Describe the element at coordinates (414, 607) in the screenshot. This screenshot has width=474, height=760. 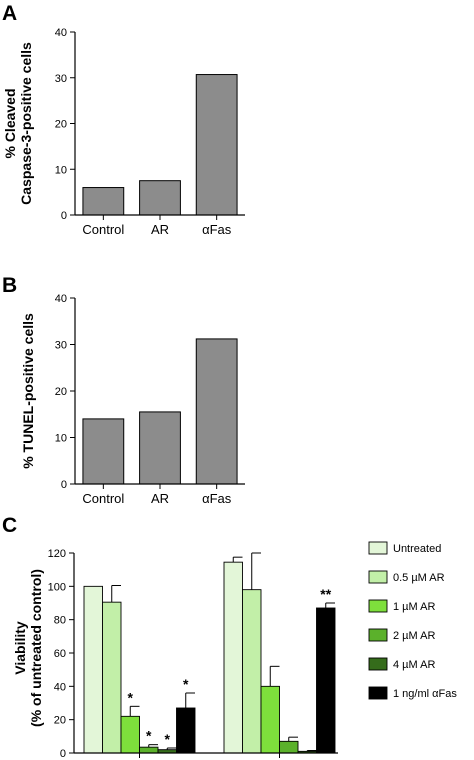
I see `legend-label: 1 µM AR` at that location.